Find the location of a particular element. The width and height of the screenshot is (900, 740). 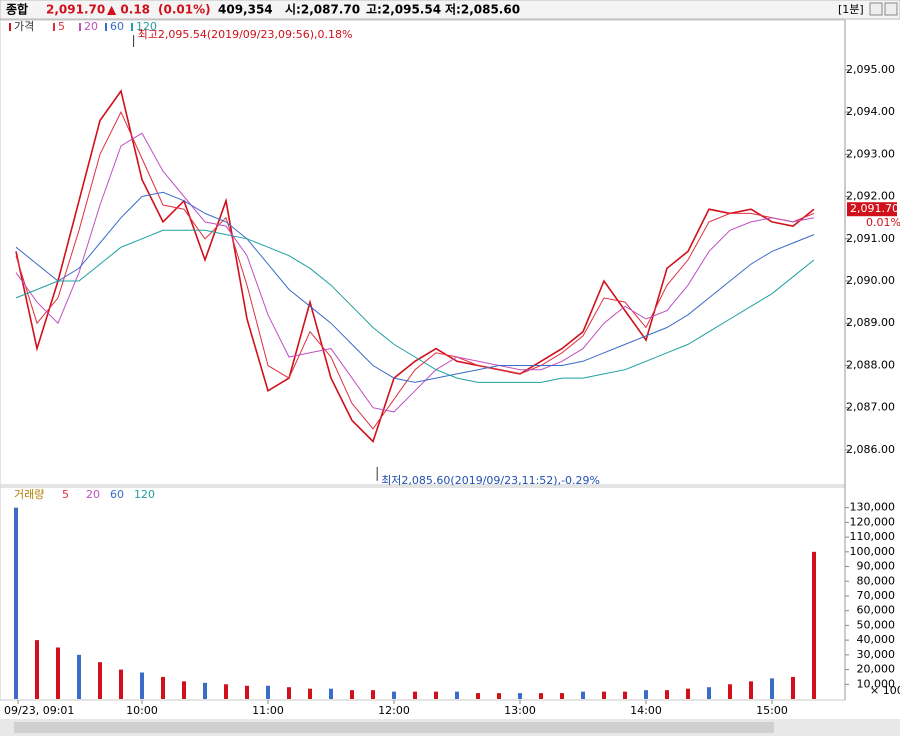

legend-entry: 거래량 is located at coordinates (29, 494).